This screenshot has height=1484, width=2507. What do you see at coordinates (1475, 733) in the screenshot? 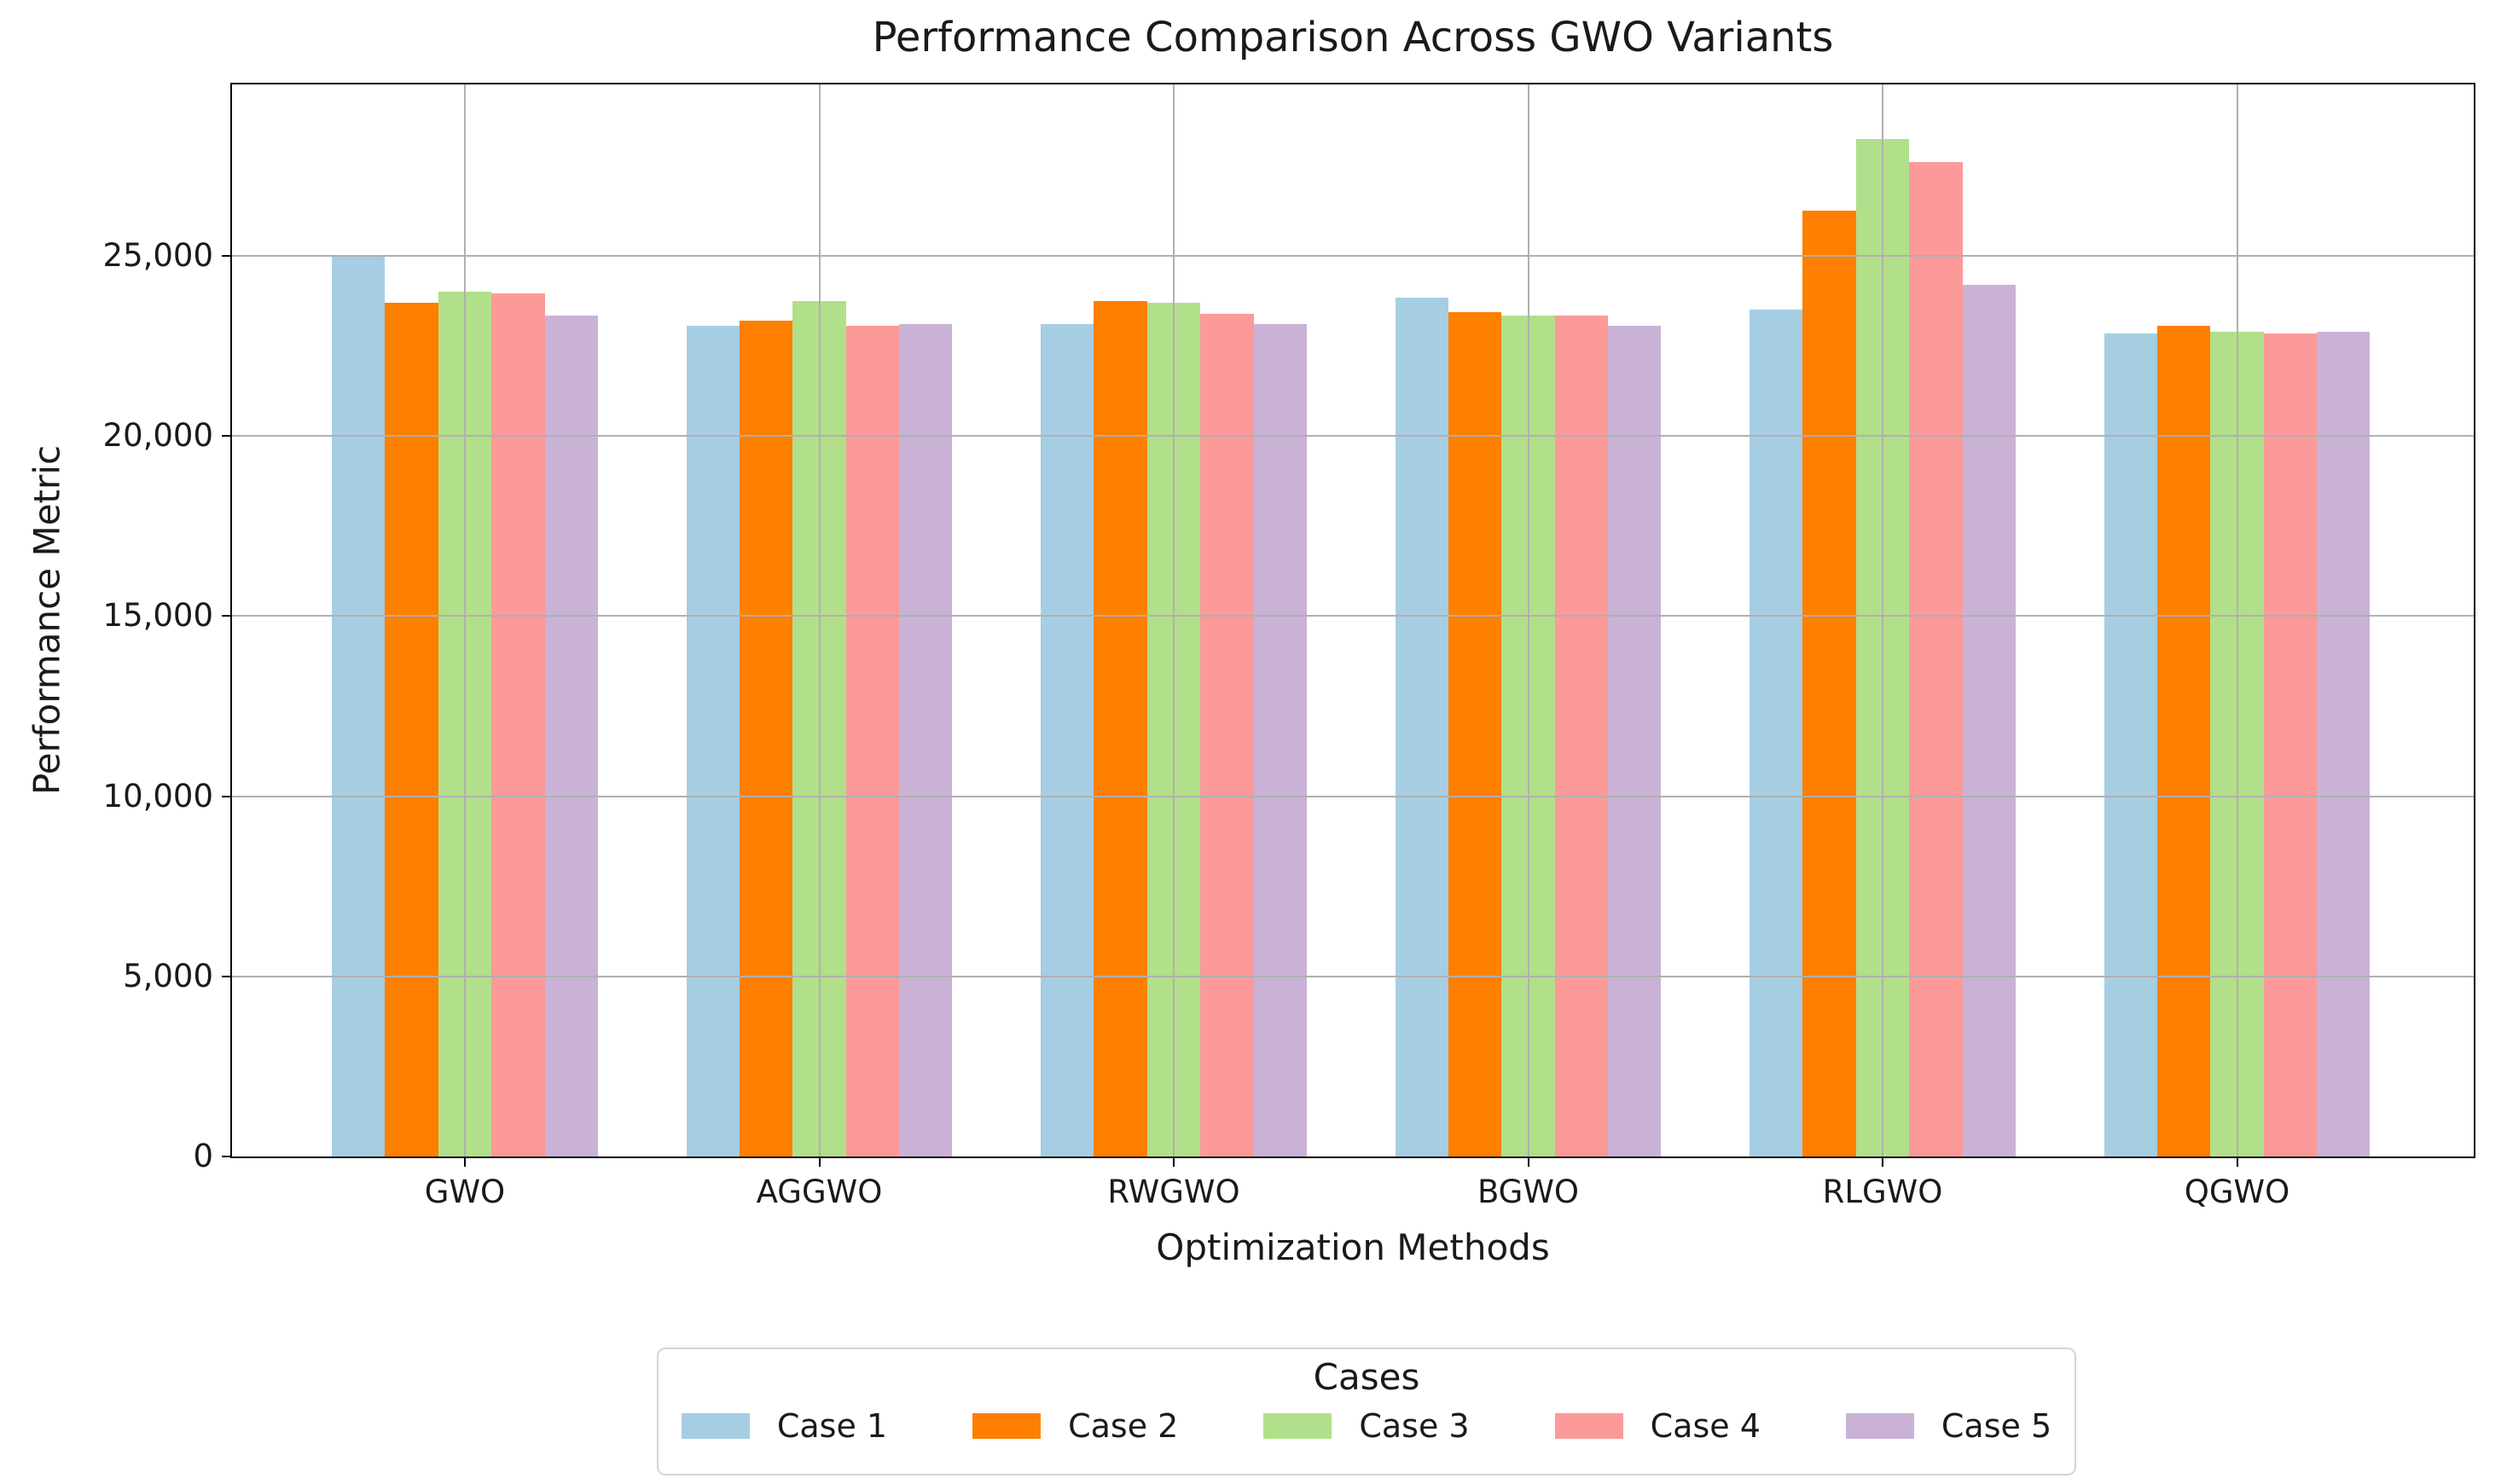
I see `bar-bgwo-case2` at bounding box center [1475, 733].